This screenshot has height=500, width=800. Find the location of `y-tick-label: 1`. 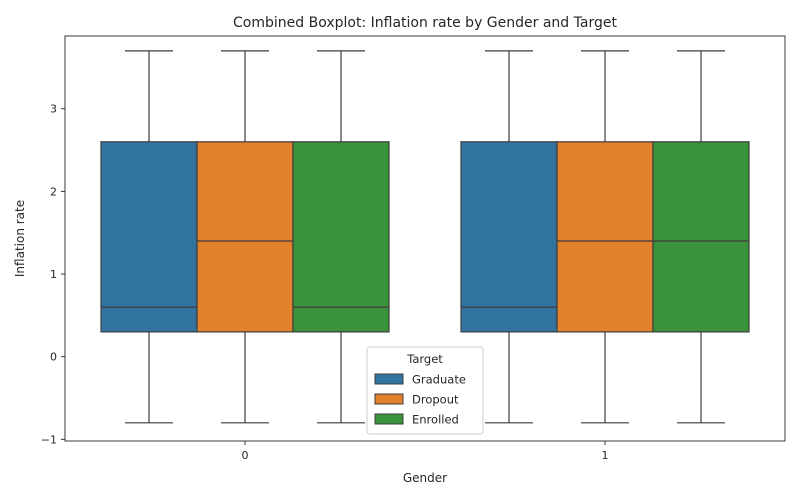

y-tick-label: 1 is located at coordinates (53, 274).